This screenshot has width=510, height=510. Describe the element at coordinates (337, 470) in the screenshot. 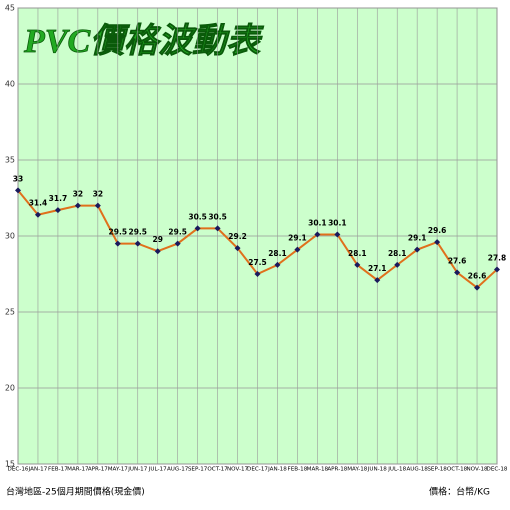

I see `x-tick-label: APR-18` at that location.